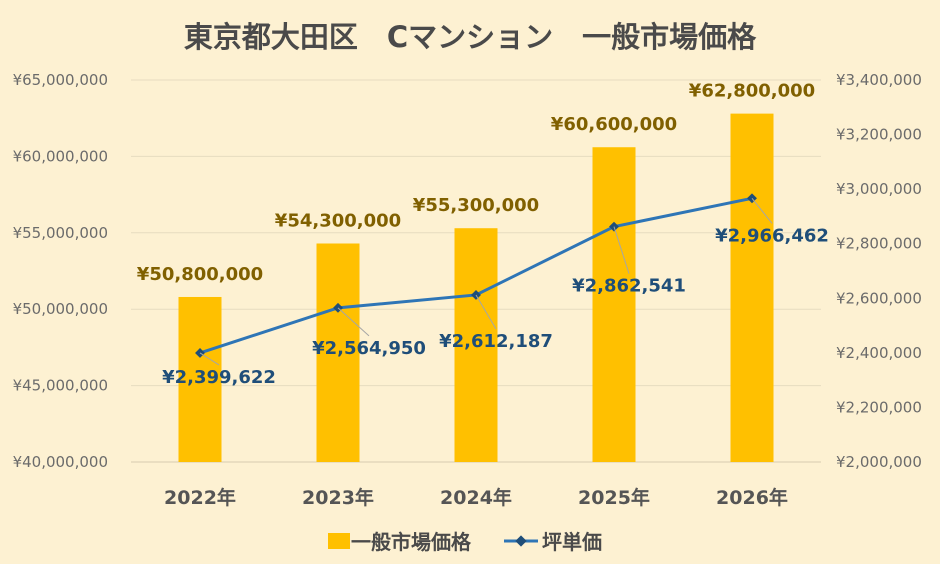 The width and height of the screenshot is (940, 564). What do you see at coordinates (369, 348) in the screenshot?
I see `line-value-label: ¥2,564,950` at bounding box center [369, 348].